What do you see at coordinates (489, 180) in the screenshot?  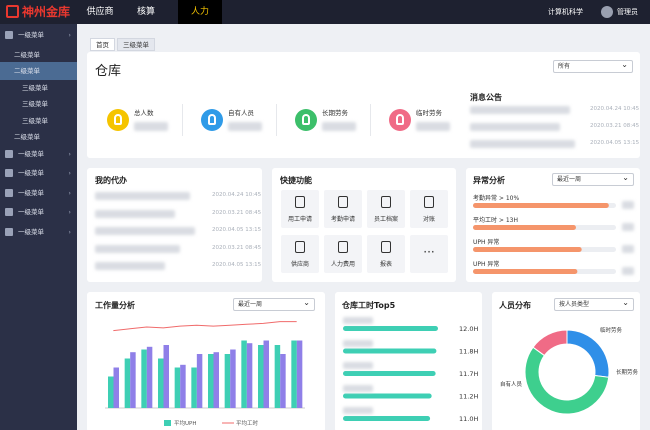 I see `card-title: 异常分析` at bounding box center [489, 180].